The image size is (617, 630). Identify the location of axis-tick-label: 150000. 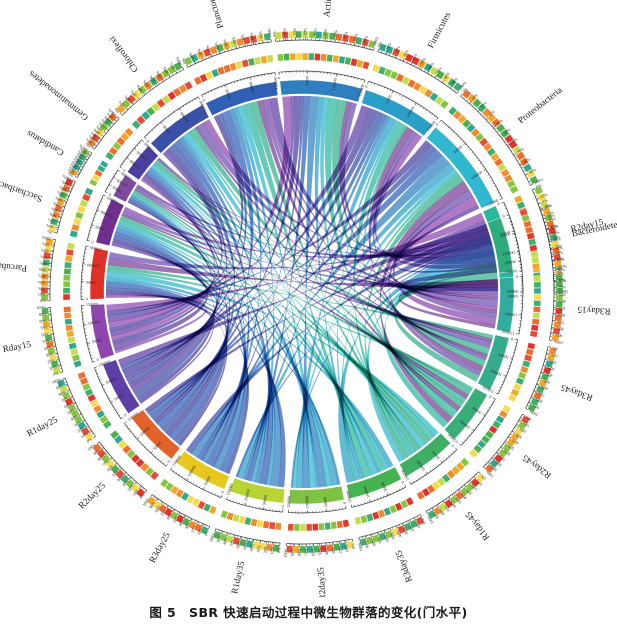
(132, 416).